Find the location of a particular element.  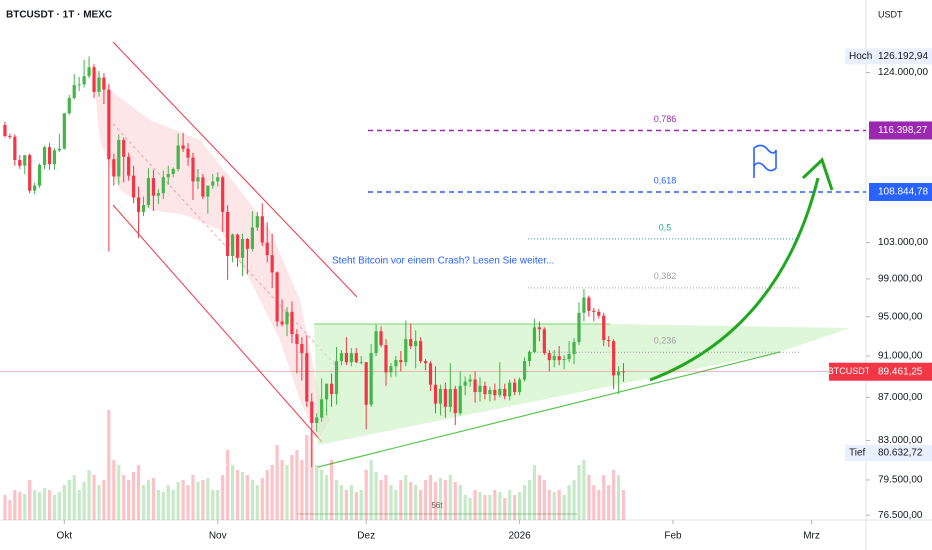

y-tick-label: 87.000,00 is located at coordinates (900, 397).